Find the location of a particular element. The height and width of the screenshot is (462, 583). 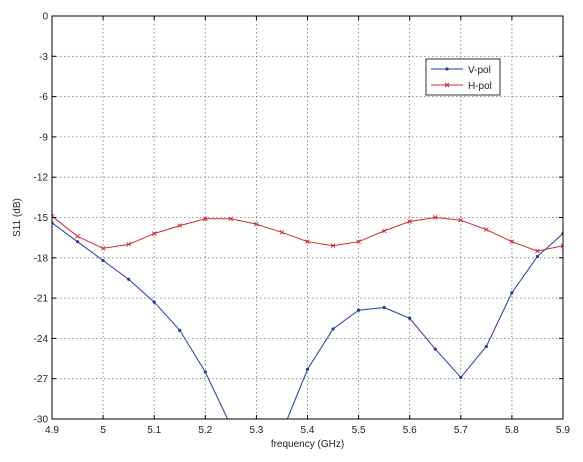

legend-text-h-pol: H-pol is located at coordinates (480, 86).